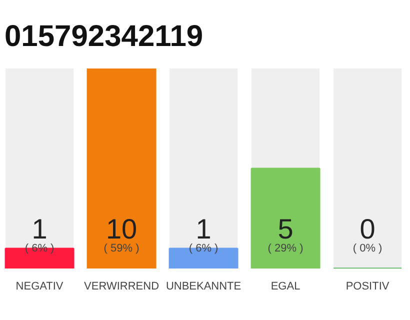 This screenshot has height=320, width=410. Describe the element at coordinates (104, 36) in the screenshot. I see `chart-title: 015792342119` at that location.